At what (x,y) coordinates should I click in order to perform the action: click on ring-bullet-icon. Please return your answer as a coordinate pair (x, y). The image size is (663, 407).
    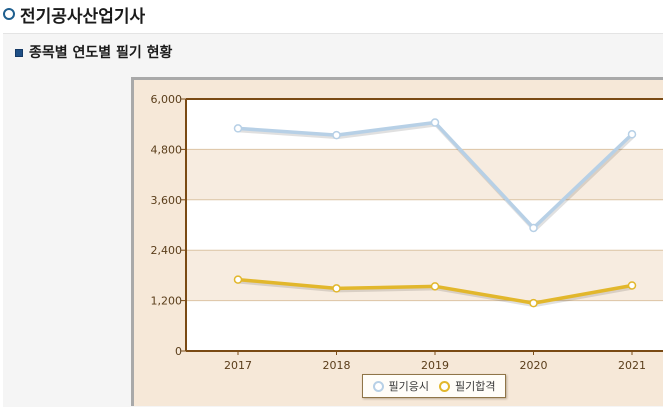
    Looking at the image, I should click on (9, 14).